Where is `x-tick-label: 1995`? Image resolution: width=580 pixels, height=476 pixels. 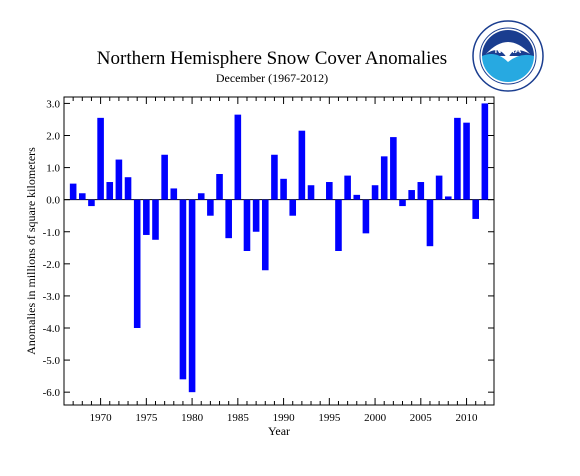
x-tick-label: 1995 is located at coordinates (329, 418).